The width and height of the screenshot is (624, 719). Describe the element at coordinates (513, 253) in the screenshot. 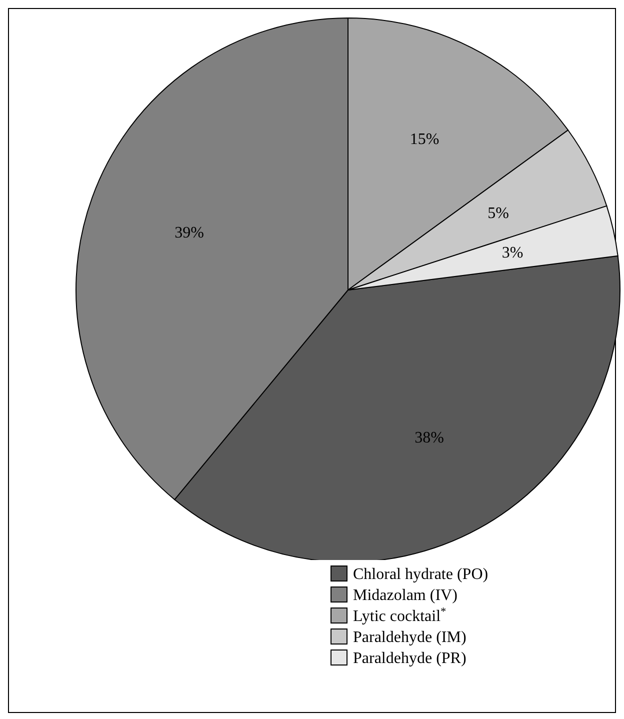

I see `data-label: 3%` at that location.